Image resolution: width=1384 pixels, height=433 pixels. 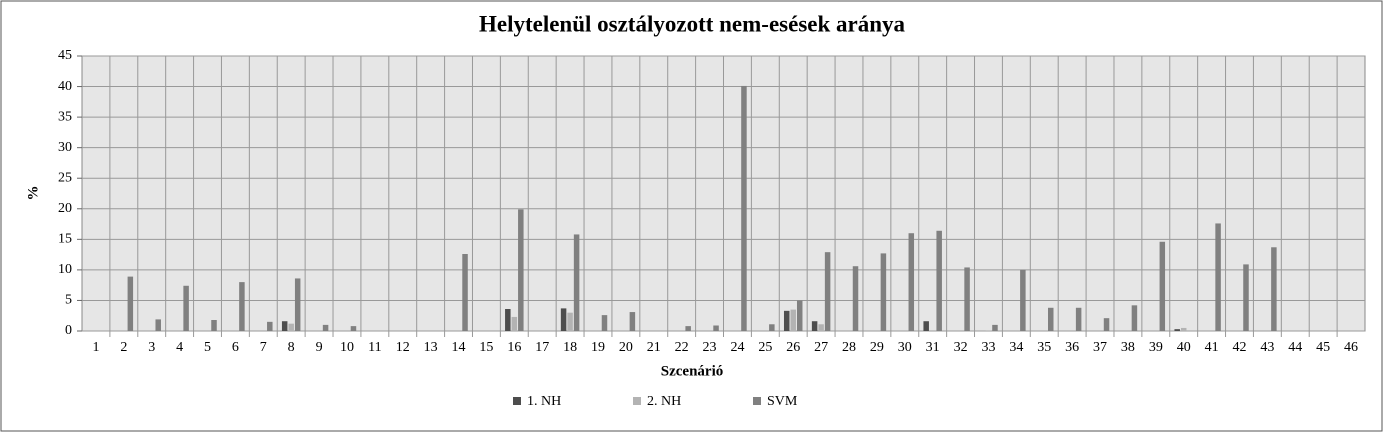 What do you see at coordinates (664, 401) in the screenshot?
I see `legend-label: 2. NH` at bounding box center [664, 401].